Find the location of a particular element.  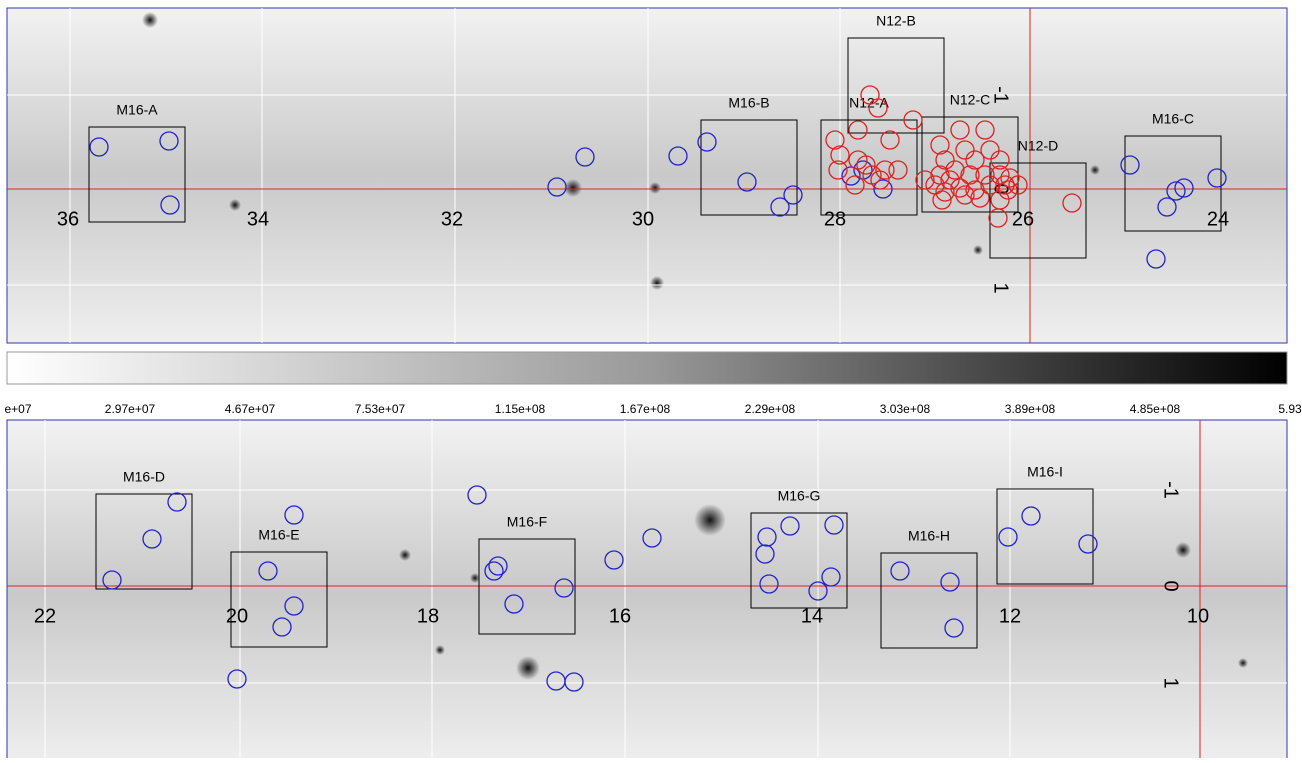

region-label: M16-C is located at coordinates (1173, 119).